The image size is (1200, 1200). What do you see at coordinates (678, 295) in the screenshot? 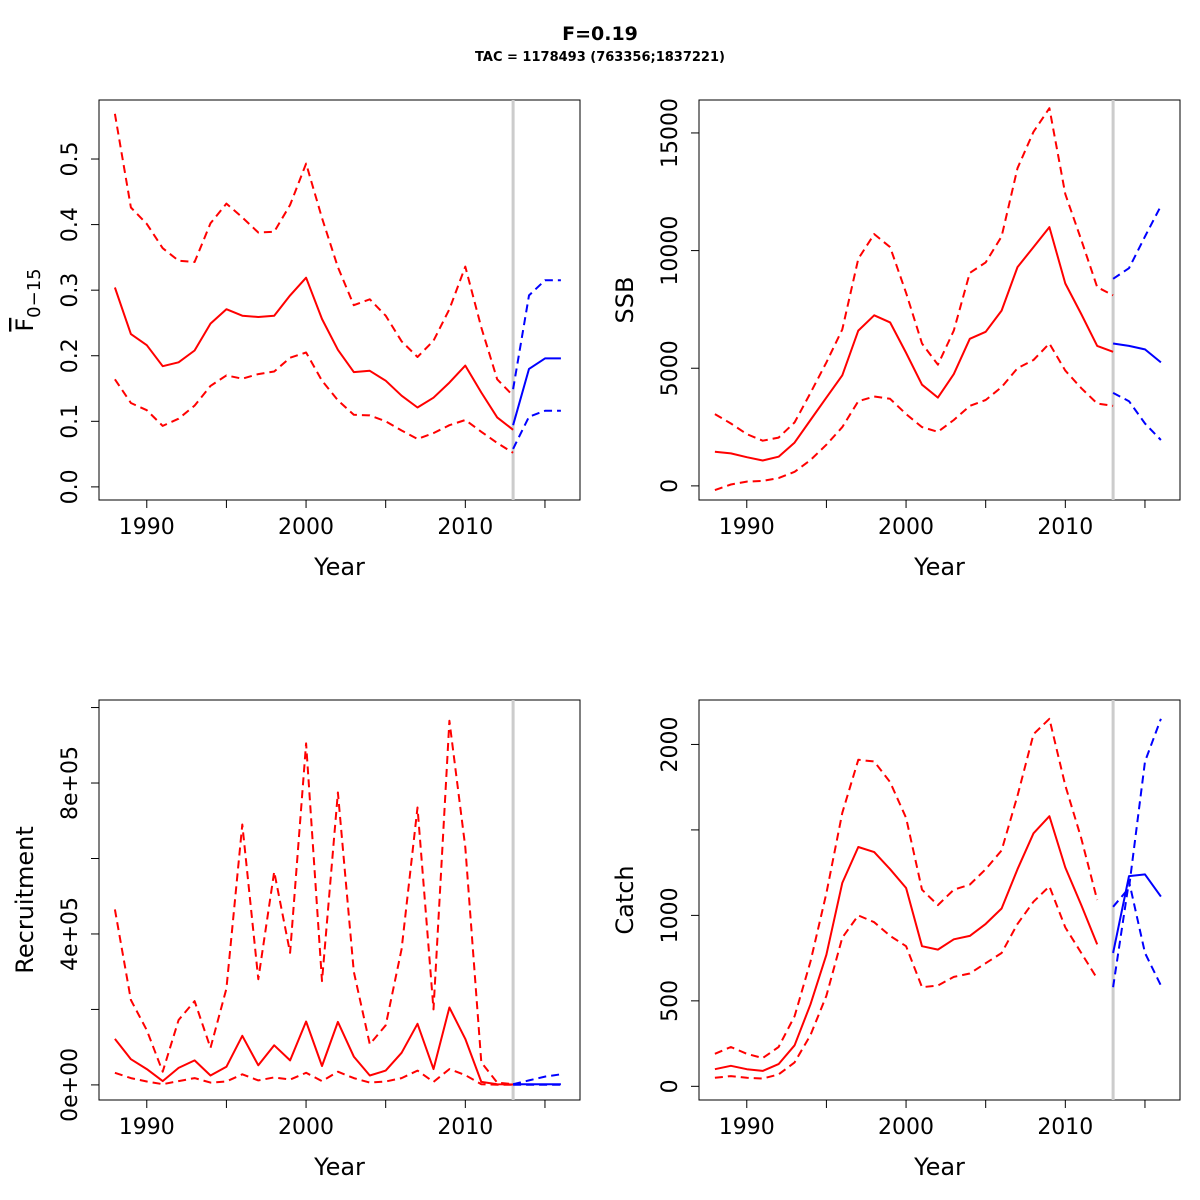
I see `y-axis: 0 5000 10000 15000` at bounding box center [678, 295].